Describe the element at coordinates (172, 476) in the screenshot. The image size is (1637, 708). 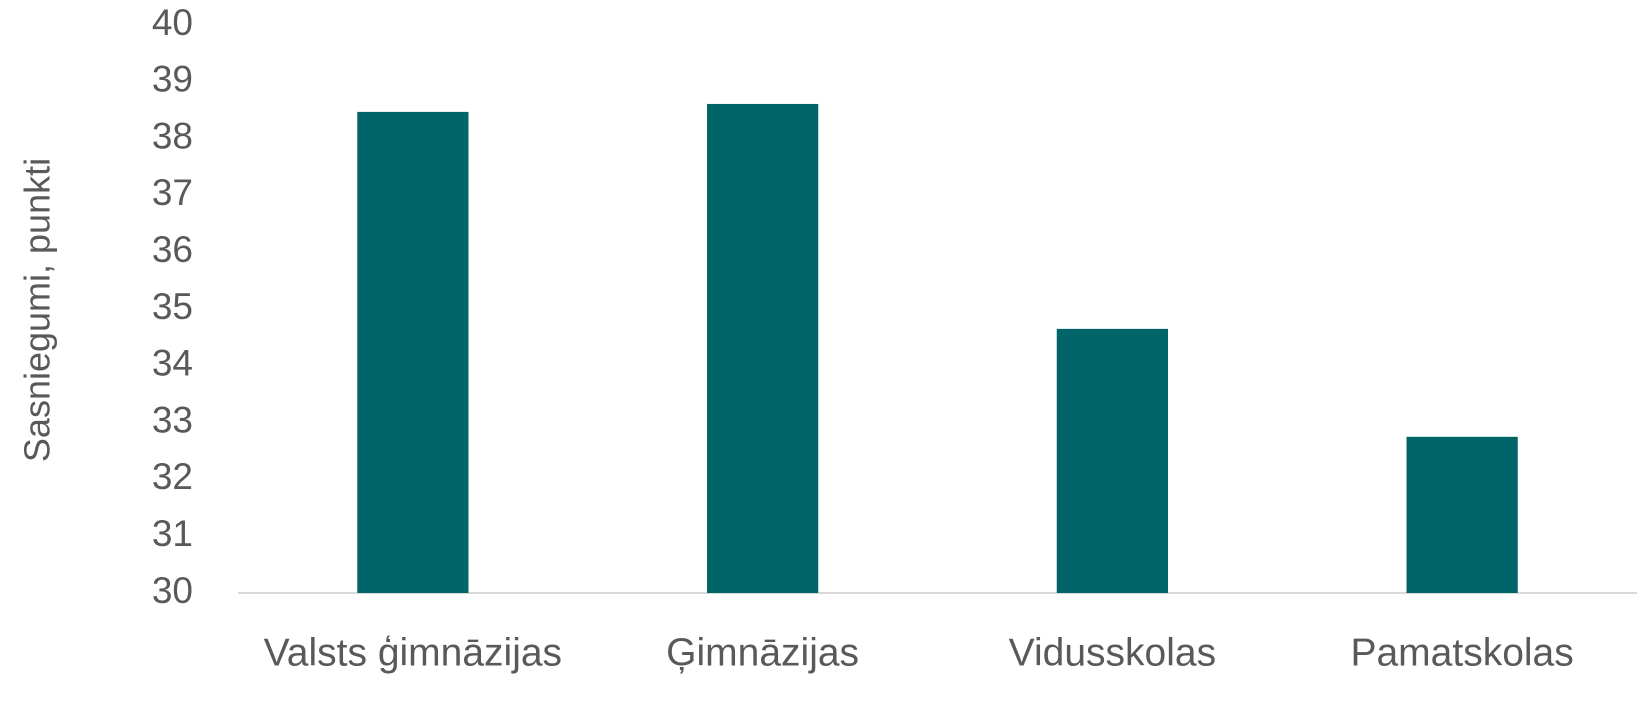
I see `y-tick-label: 32` at that location.